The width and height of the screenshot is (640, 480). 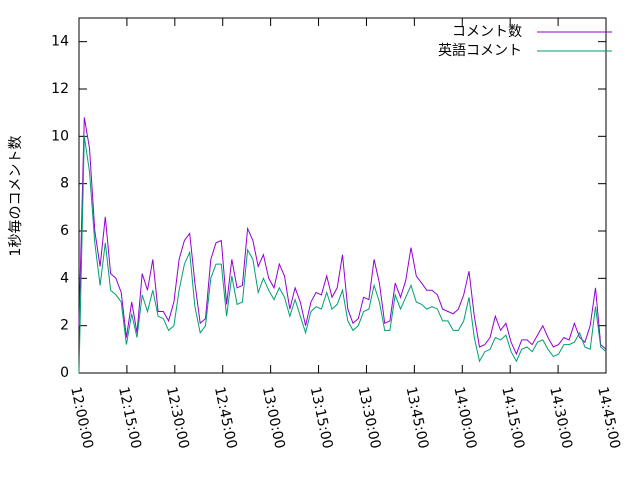 What do you see at coordinates (64, 278) in the screenshot?
I see `y-tick-label: 4` at bounding box center [64, 278].